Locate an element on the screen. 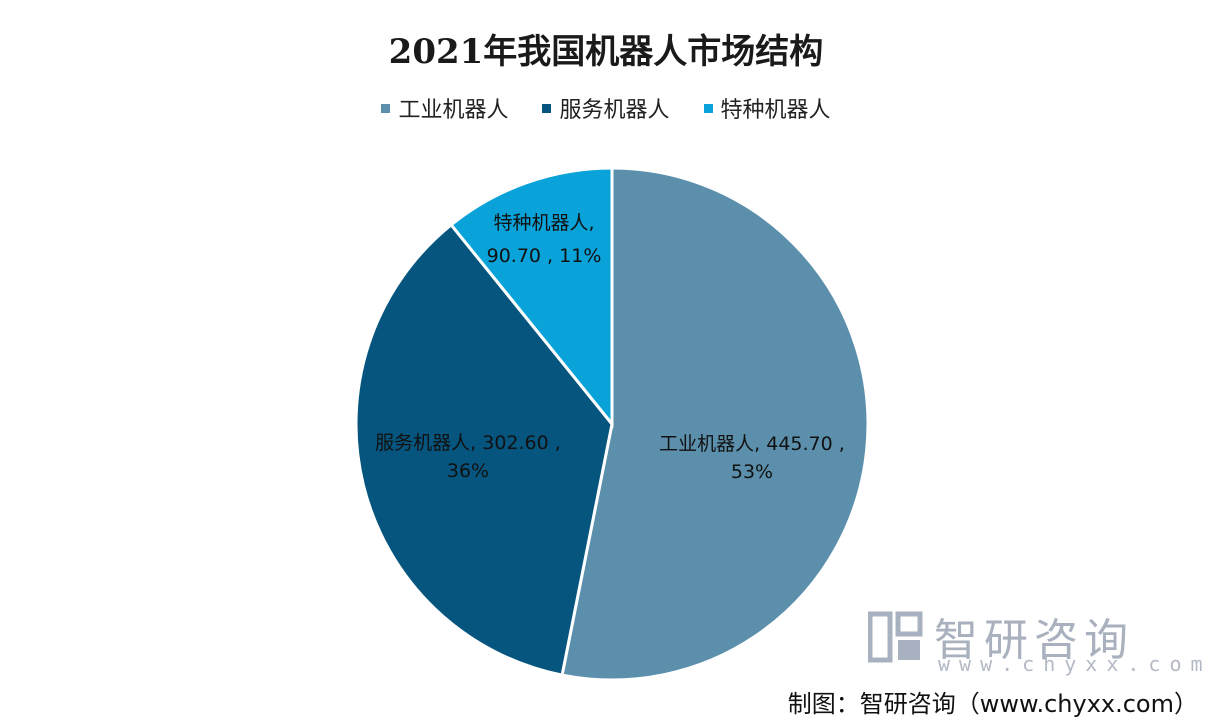 The image size is (1212, 728). chyxx-logo-icon is located at coordinates (895, 637).